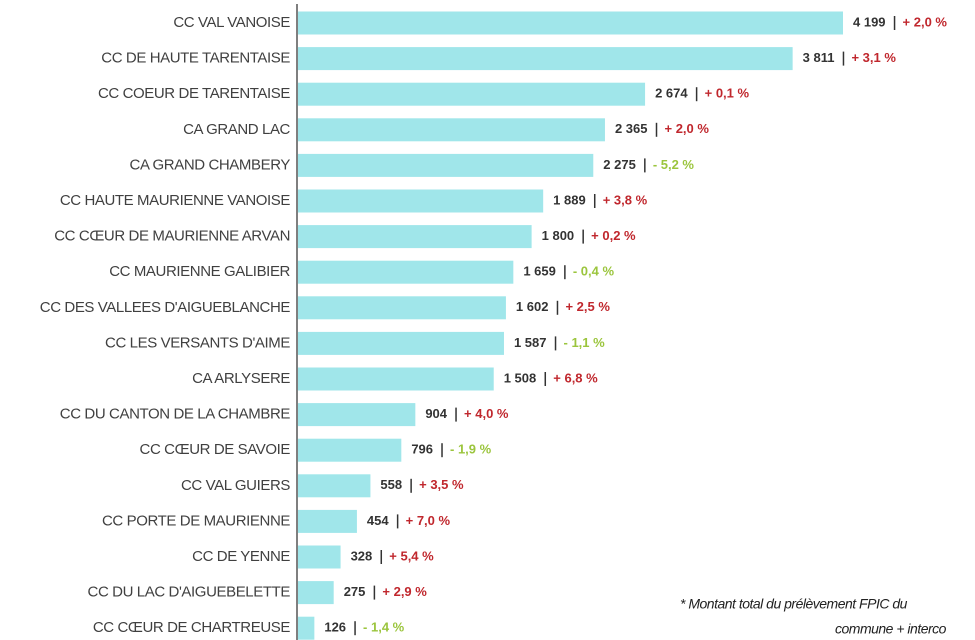 The width and height of the screenshot is (975, 640). What do you see at coordinates (585, 342) in the screenshot?
I see `change-label: - 1,1 %` at bounding box center [585, 342].